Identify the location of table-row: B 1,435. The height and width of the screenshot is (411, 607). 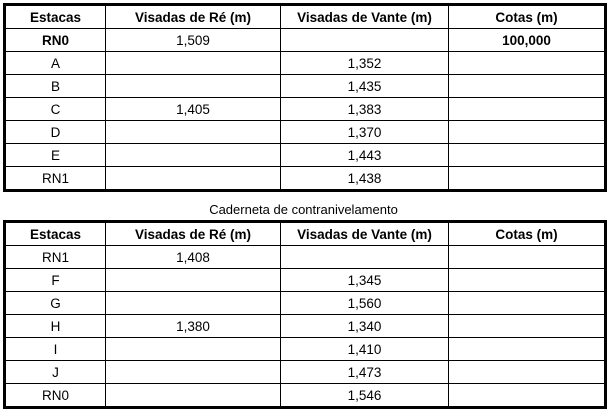
(305, 86).